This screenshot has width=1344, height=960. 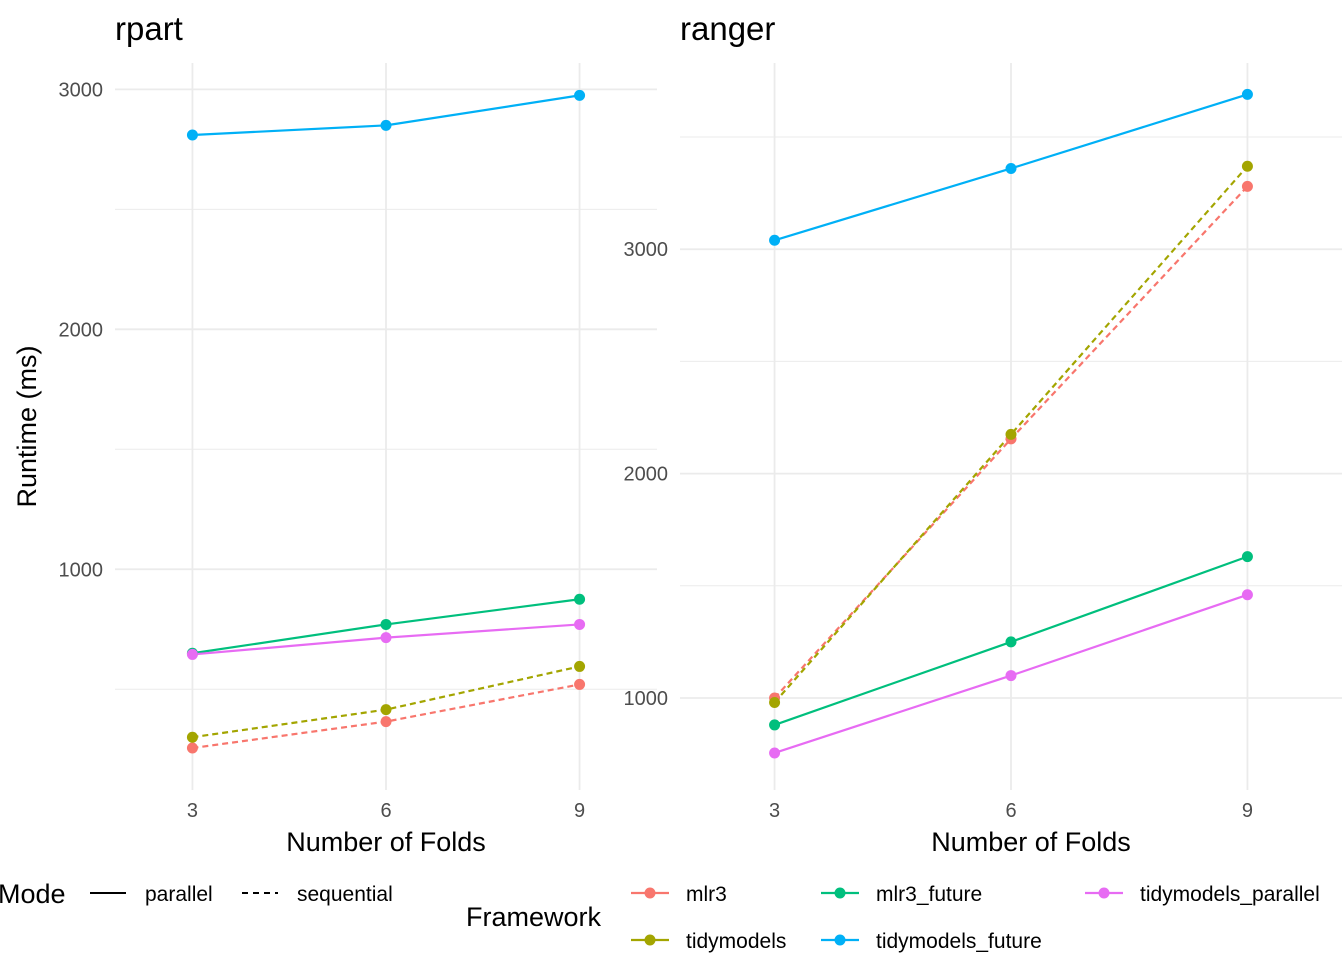 I want to click on legend-item-mlr3_future: mlr3_future, so click(x=901, y=894).